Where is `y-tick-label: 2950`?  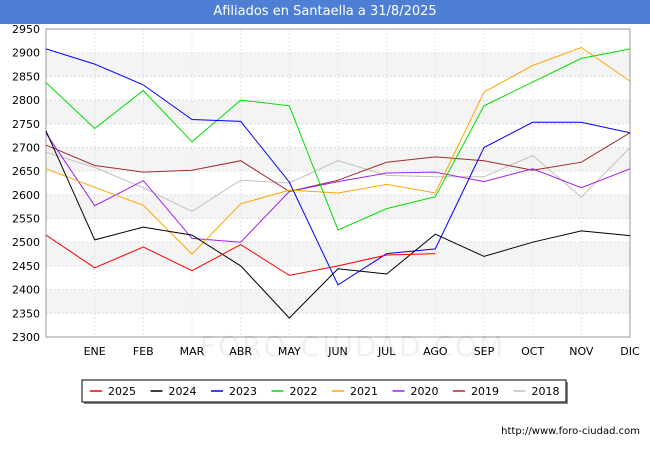 y-tick-label: 2950 is located at coordinates (26, 29).